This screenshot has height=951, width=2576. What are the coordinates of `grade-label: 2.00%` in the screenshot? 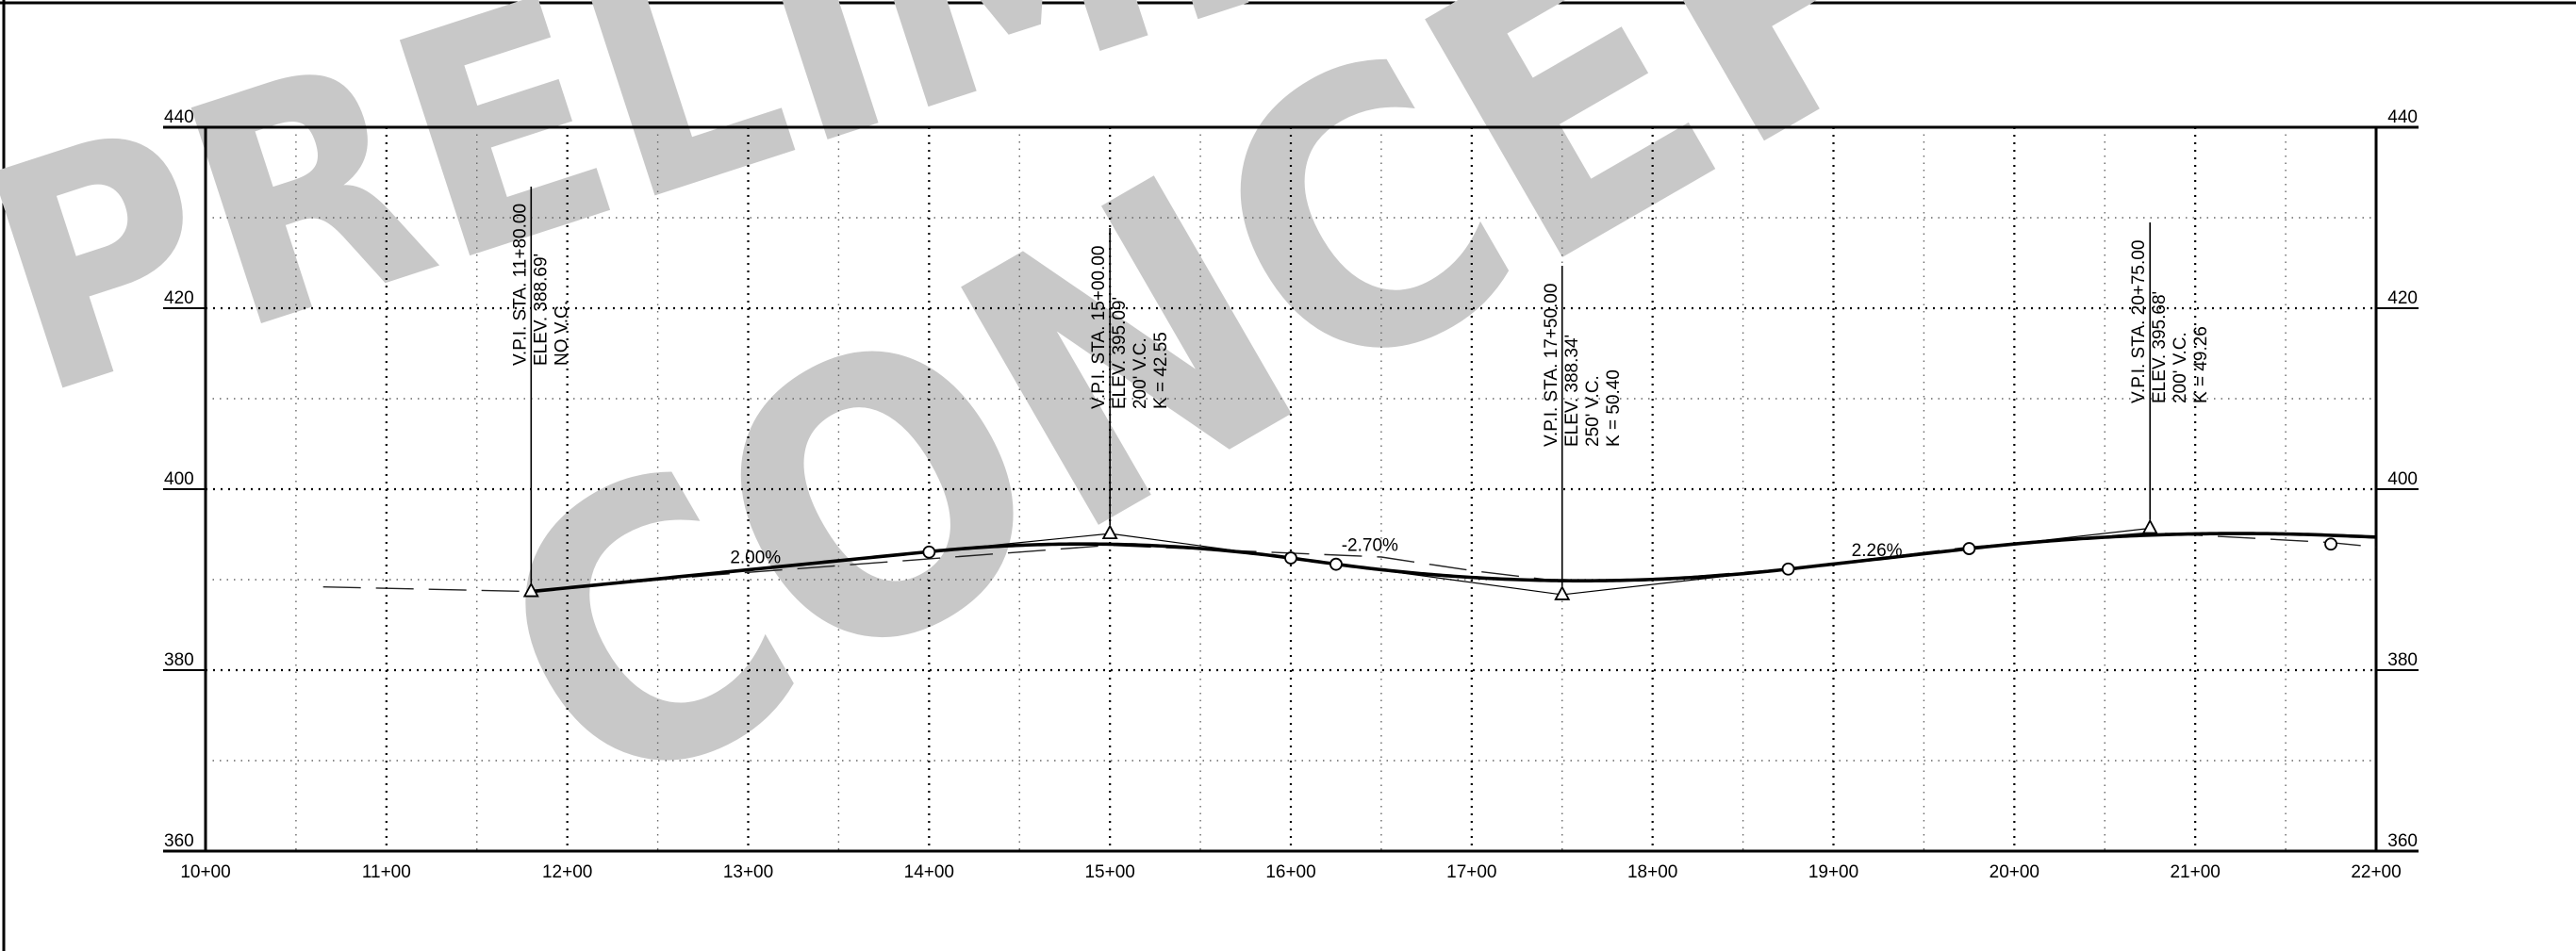 It's located at (755, 559).